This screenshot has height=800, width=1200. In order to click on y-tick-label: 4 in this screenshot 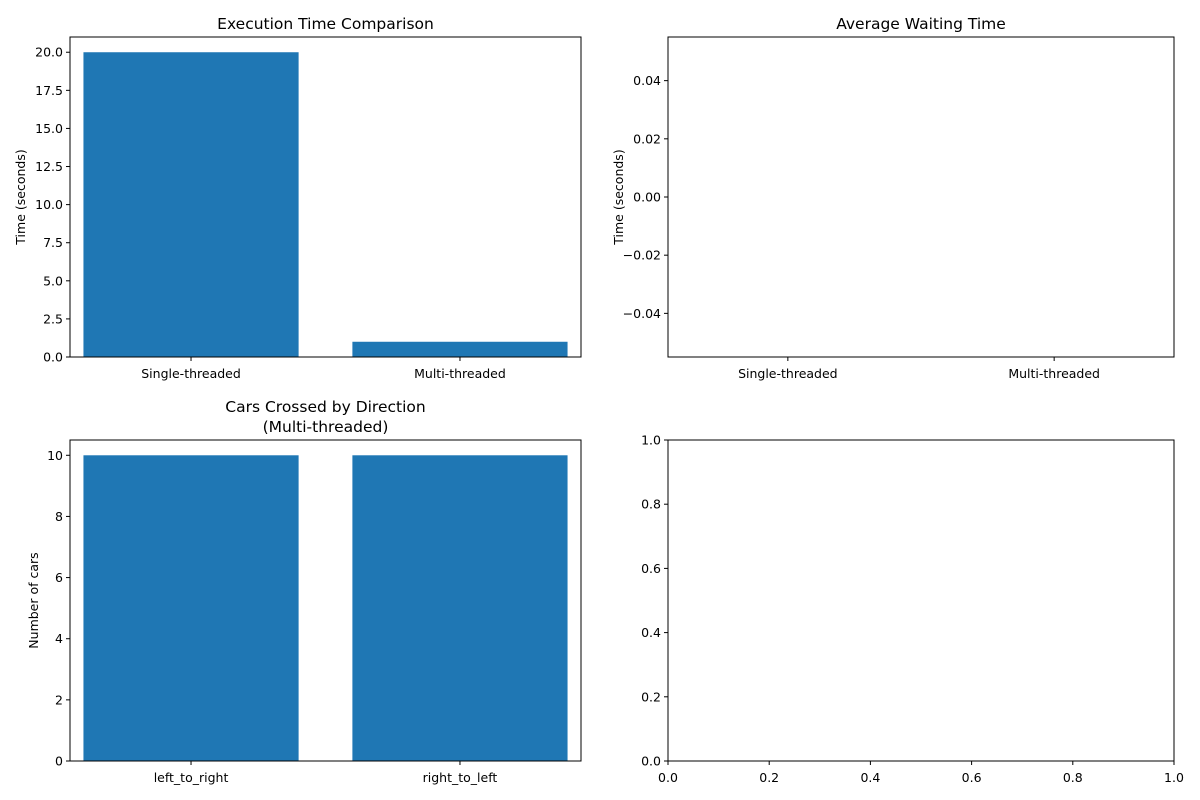, I will do `click(59, 638)`.